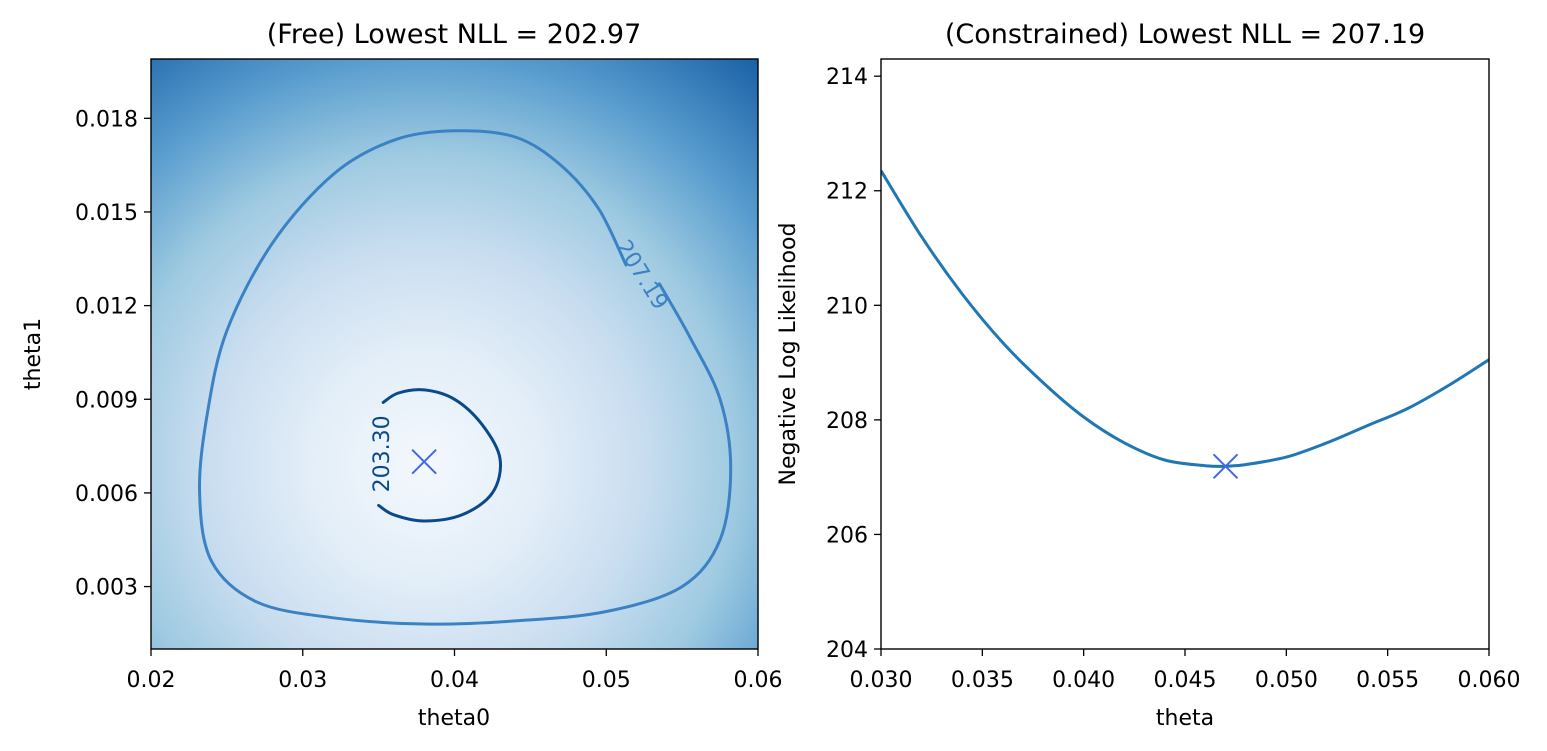 This screenshot has height=751, width=1547. I want to click on free-ytick-label: 0.012, so click(106, 307).